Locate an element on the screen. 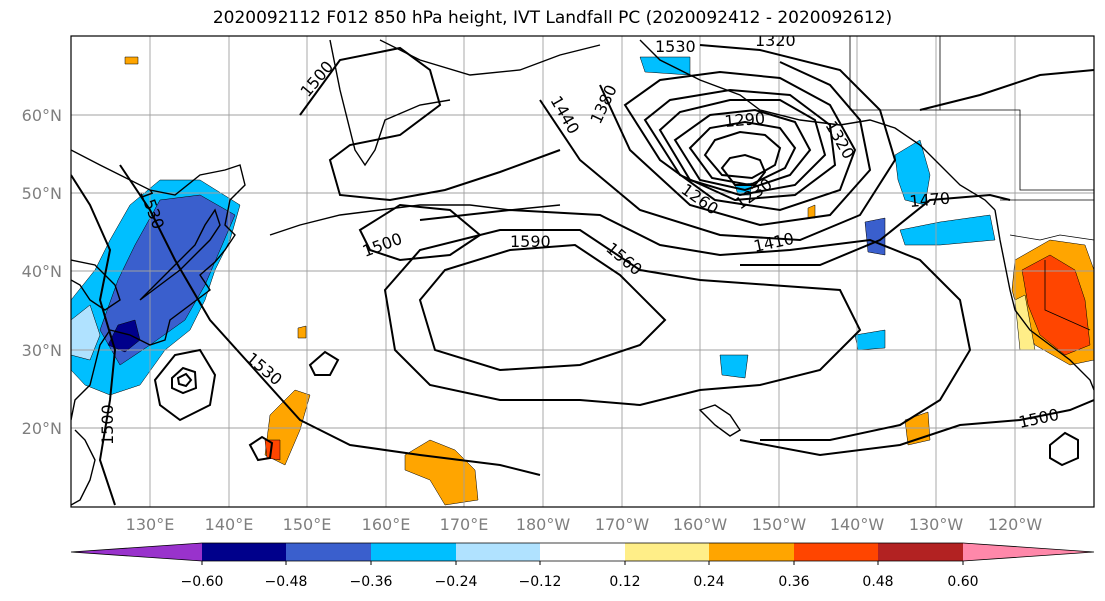 The height and width of the screenshot is (601, 1105). contour-ring-west is located at coordinates (261, 448).